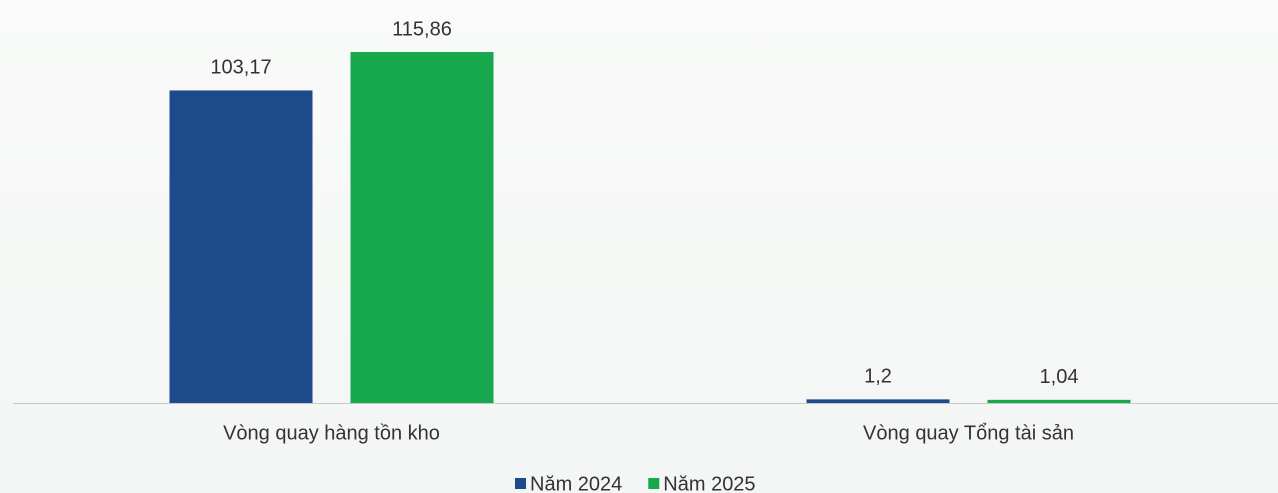  Describe the element at coordinates (331, 433) in the screenshot. I see `x-tick-label: Vòng quay hàng tồn kho` at that location.